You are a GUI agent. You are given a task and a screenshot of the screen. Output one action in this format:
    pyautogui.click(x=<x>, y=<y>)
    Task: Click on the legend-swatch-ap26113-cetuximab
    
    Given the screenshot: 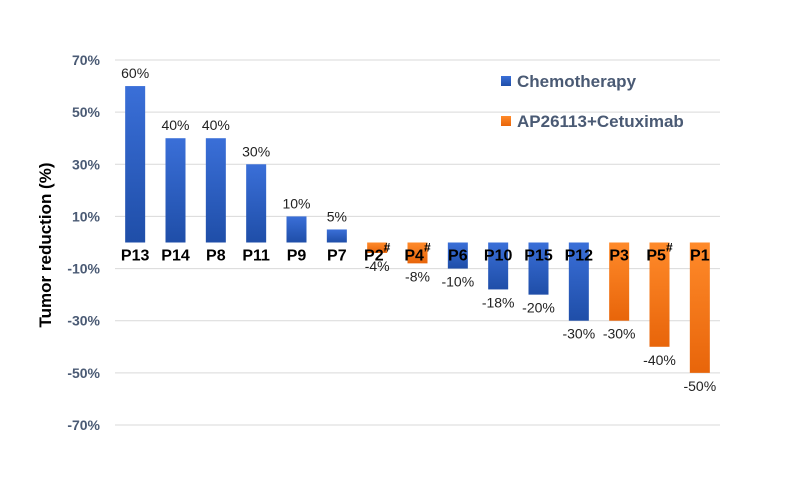 What is the action you would take?
    pyautogui.click(x=506, y=121)
    